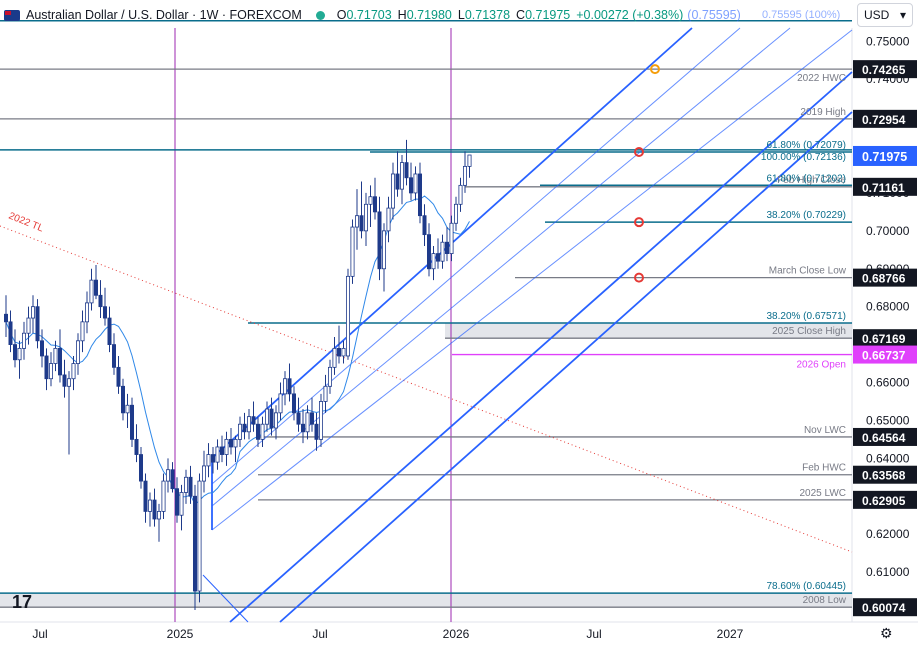  I want to click on price-tag-15: 0.62905, so click(884, 501).